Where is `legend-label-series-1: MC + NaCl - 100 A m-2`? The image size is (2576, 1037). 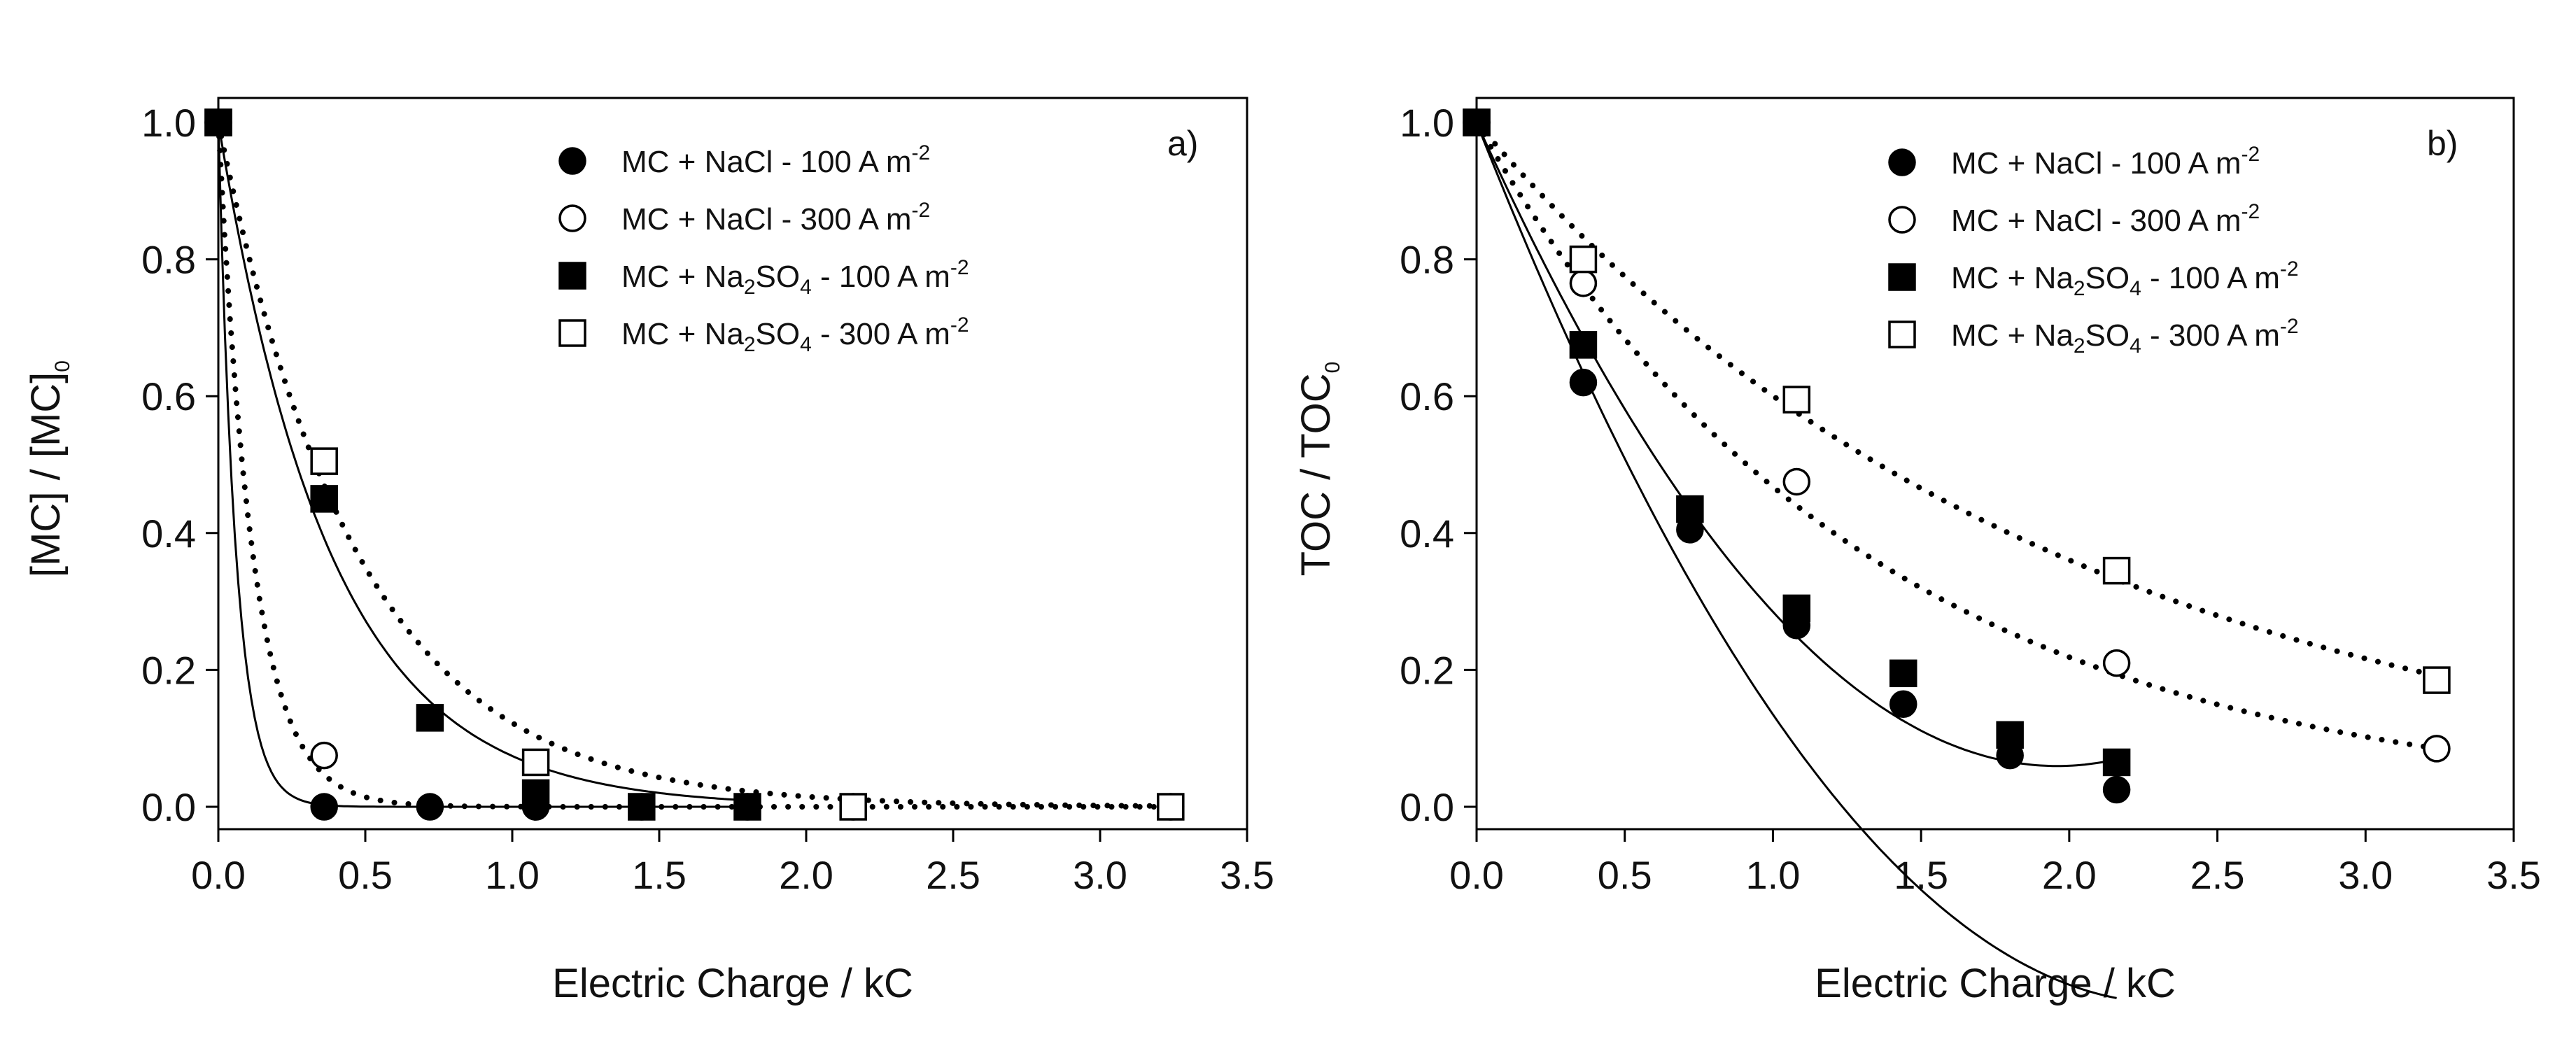 legend-label-series-1: MC + NaCl - 100 A m-2 is located at coordinates (2105, 162).